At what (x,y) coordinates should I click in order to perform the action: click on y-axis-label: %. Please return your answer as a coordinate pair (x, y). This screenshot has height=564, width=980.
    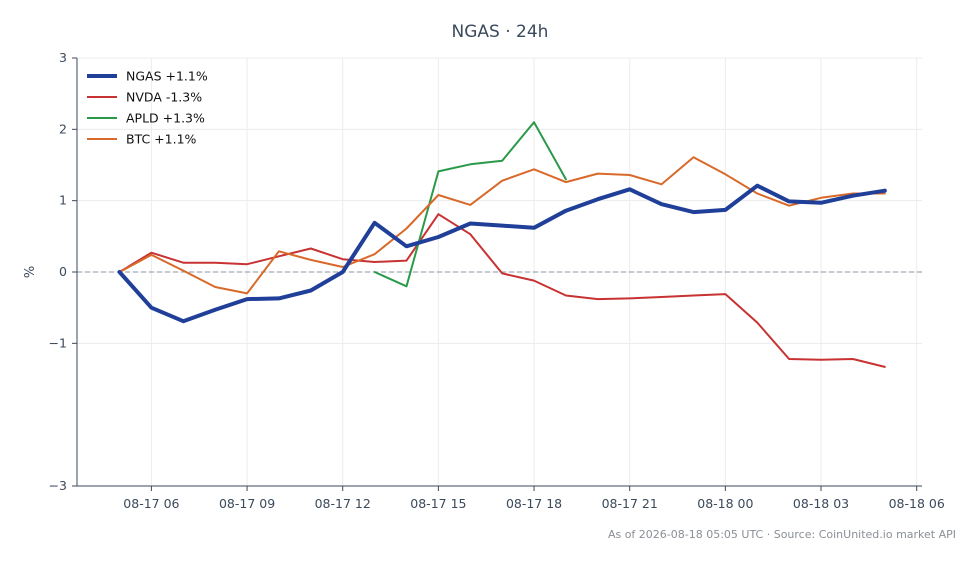
    Looking at the image, I should click on (30, 272).